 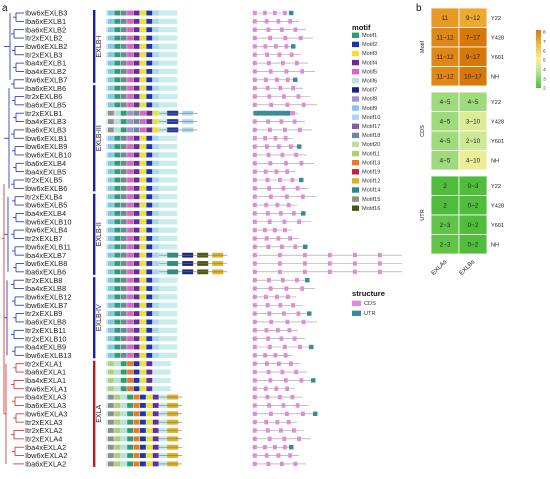 What do you see at coordinates (368, 293) in the screenshot?
I see `structure-legend-title: structure` at bounding box center [368, 293].